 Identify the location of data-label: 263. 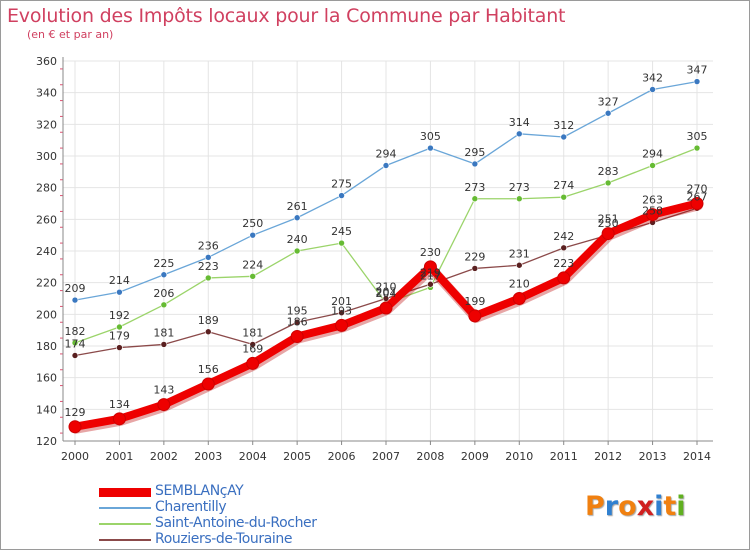
(652, 200).